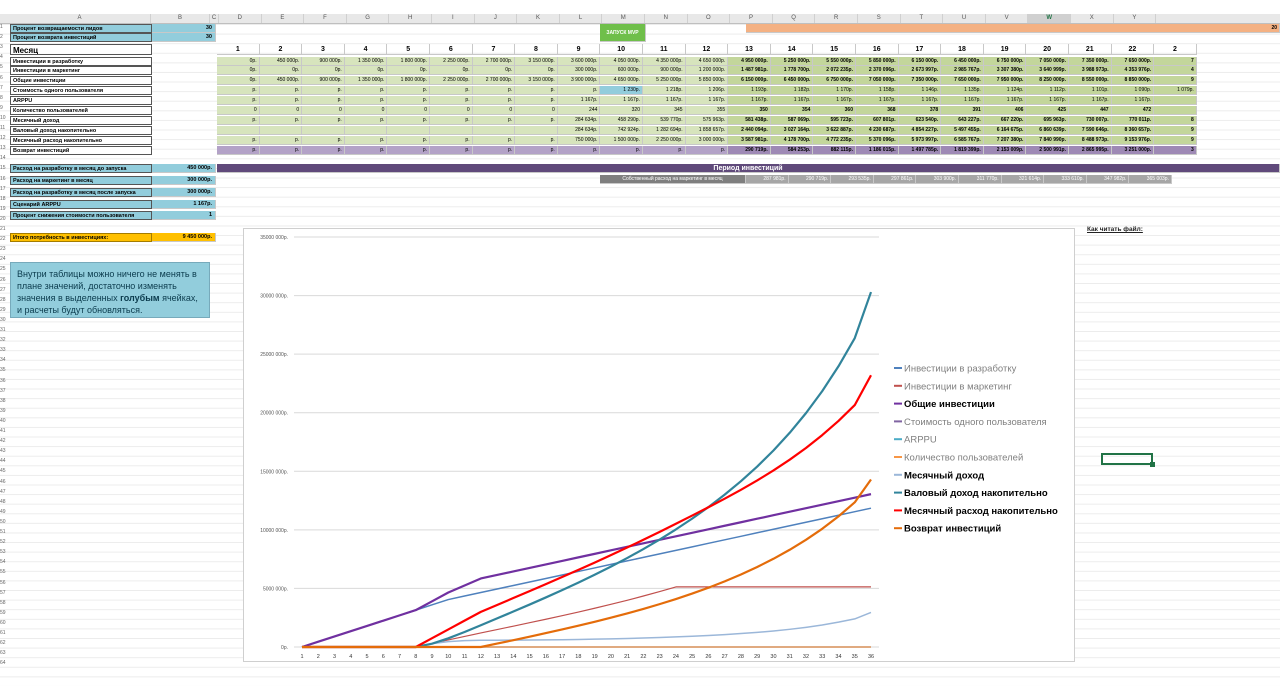 This screenshot has height=686, width=1280. What do you see at coordinates (3, 360) in the screenshot?
I see `row-number: 34` at bounding box center [3, 360].